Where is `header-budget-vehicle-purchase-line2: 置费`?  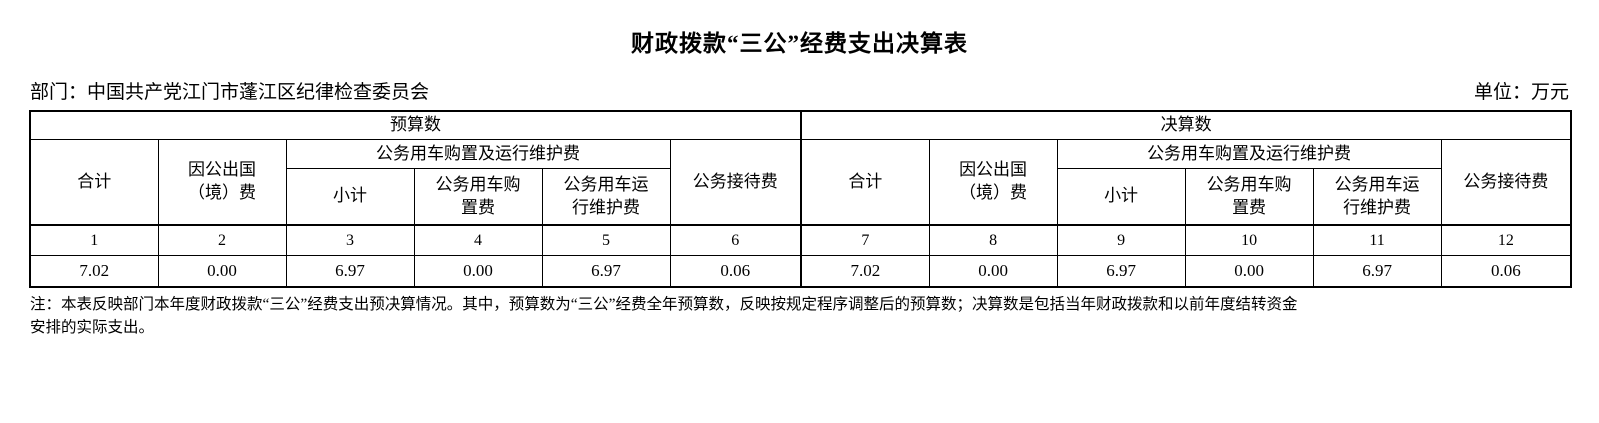
header-budget-vehicle-purchase-line2: 置费 is located at coordinates (478, 207).